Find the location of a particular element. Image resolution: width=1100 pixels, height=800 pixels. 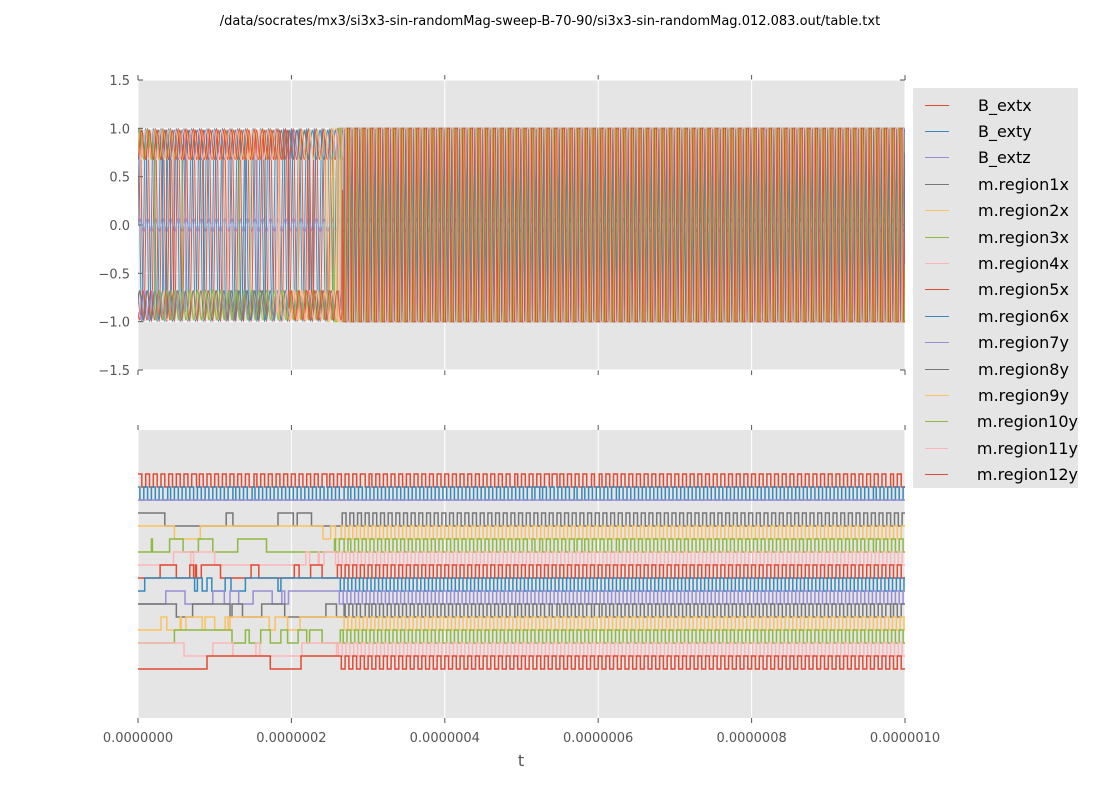

trace-m-region1x is located at coordinates (521, 519).